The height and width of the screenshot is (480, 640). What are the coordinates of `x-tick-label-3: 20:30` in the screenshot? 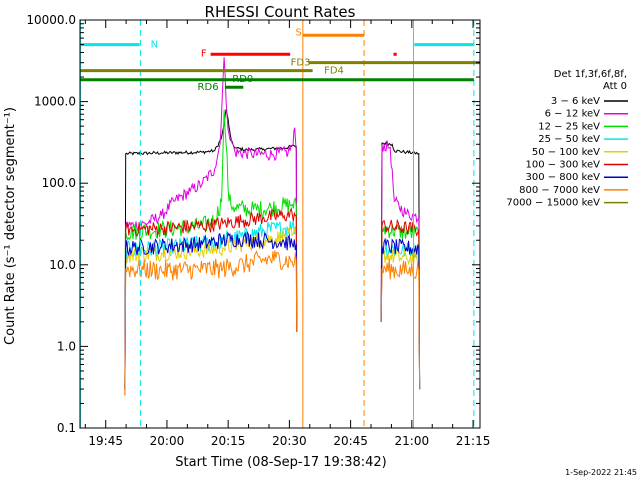 It's located at (289, 441).